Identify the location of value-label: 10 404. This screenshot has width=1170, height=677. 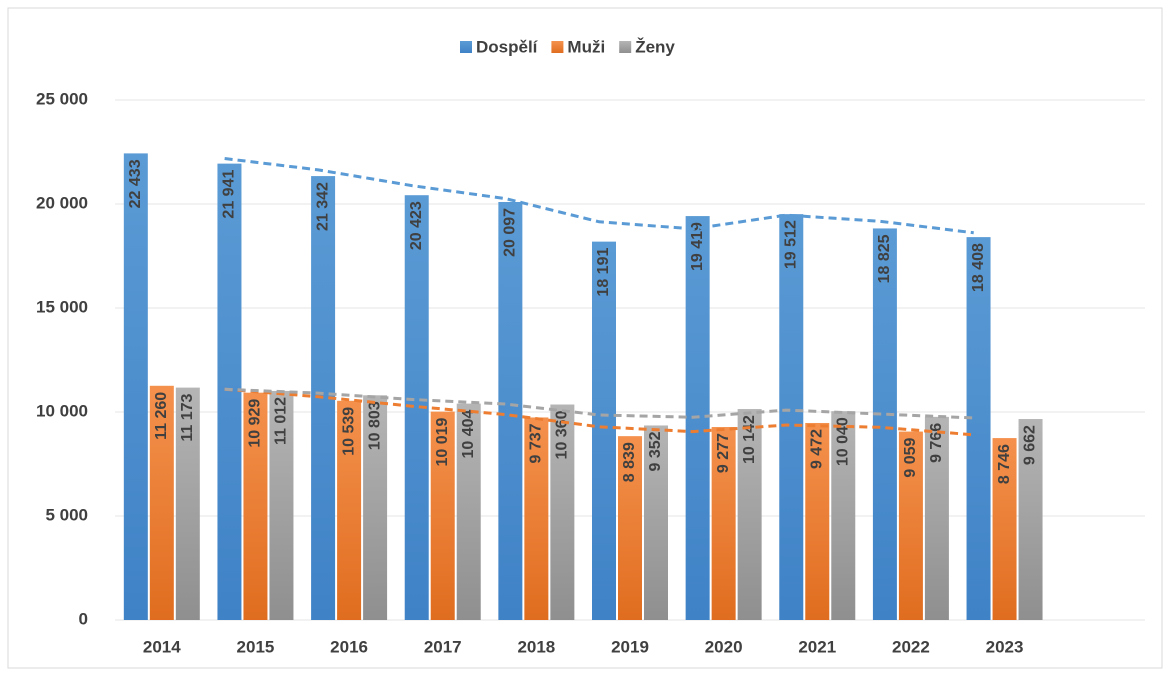
(468, 433).